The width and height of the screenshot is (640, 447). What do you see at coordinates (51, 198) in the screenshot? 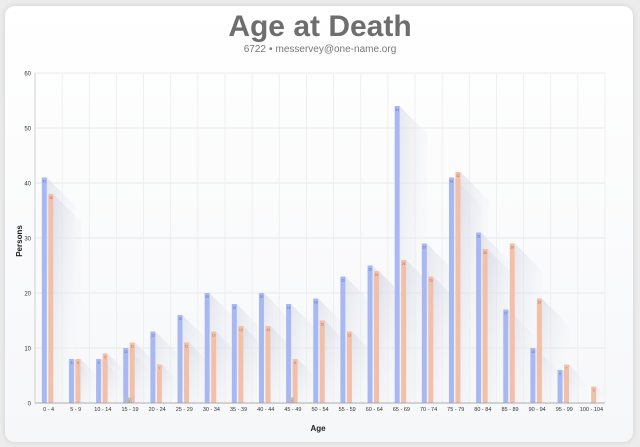
I see `bar-value-label: 38` at bounding box center [51, 198].